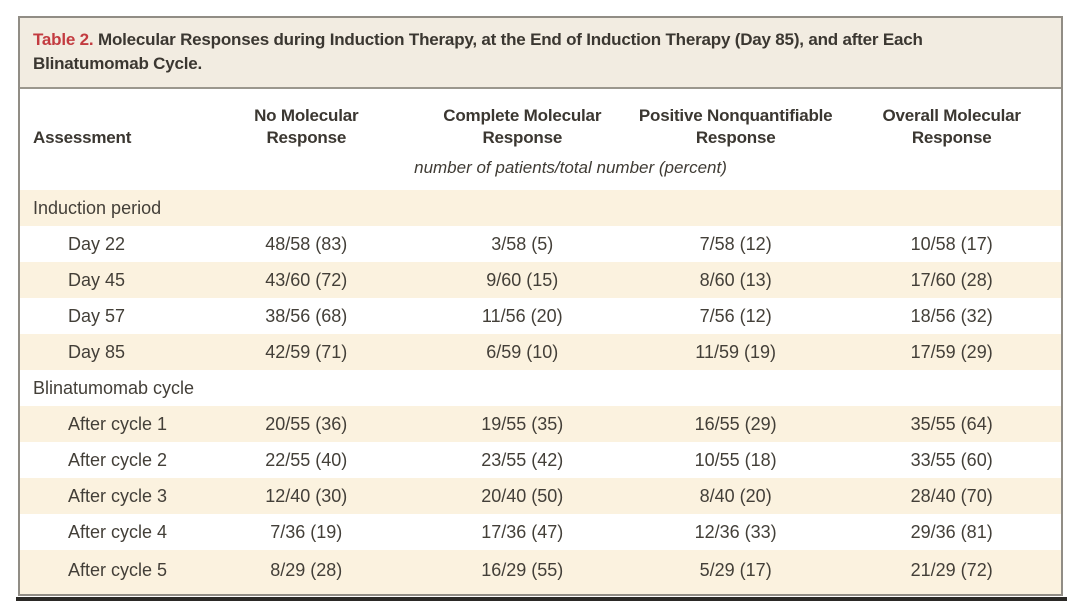 This screenshot has height=614, width=1080. Describe the element at coordinates (306, 459) in the screenshot. I see `cell-value: 22/55 (40)` at that location.